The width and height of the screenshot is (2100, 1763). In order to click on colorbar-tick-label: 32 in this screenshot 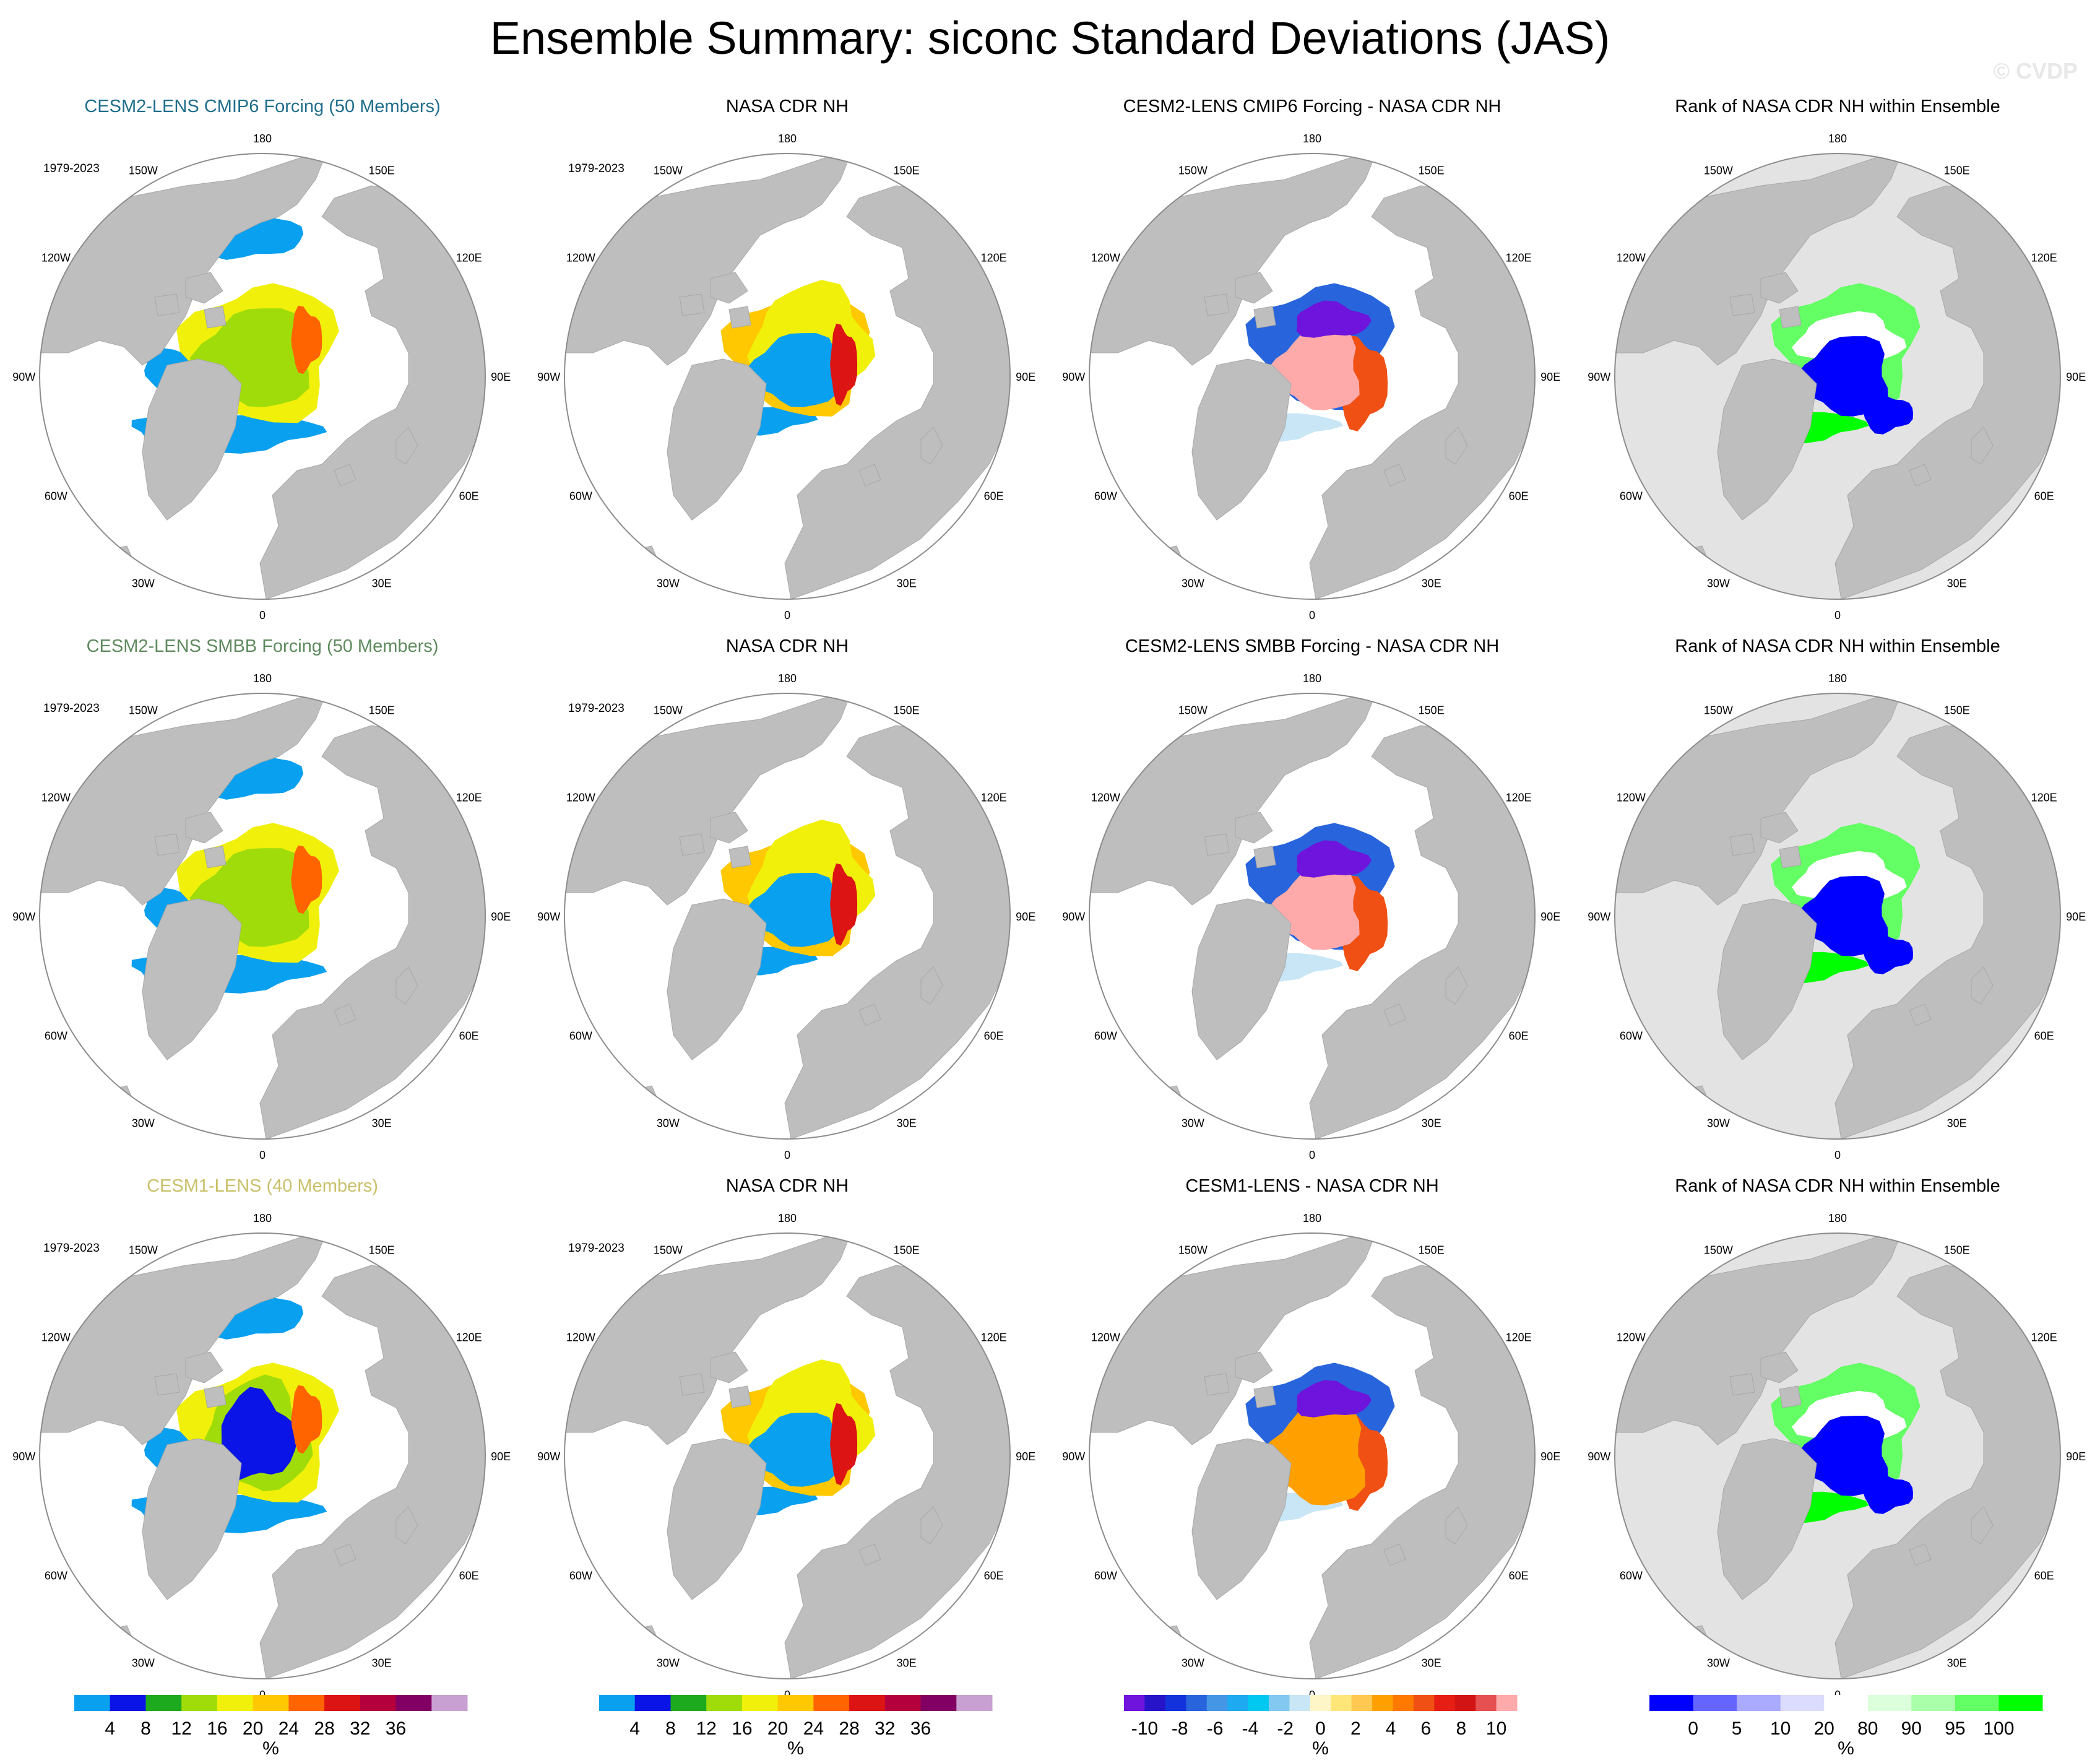, I will do `click(360, 1728)`.